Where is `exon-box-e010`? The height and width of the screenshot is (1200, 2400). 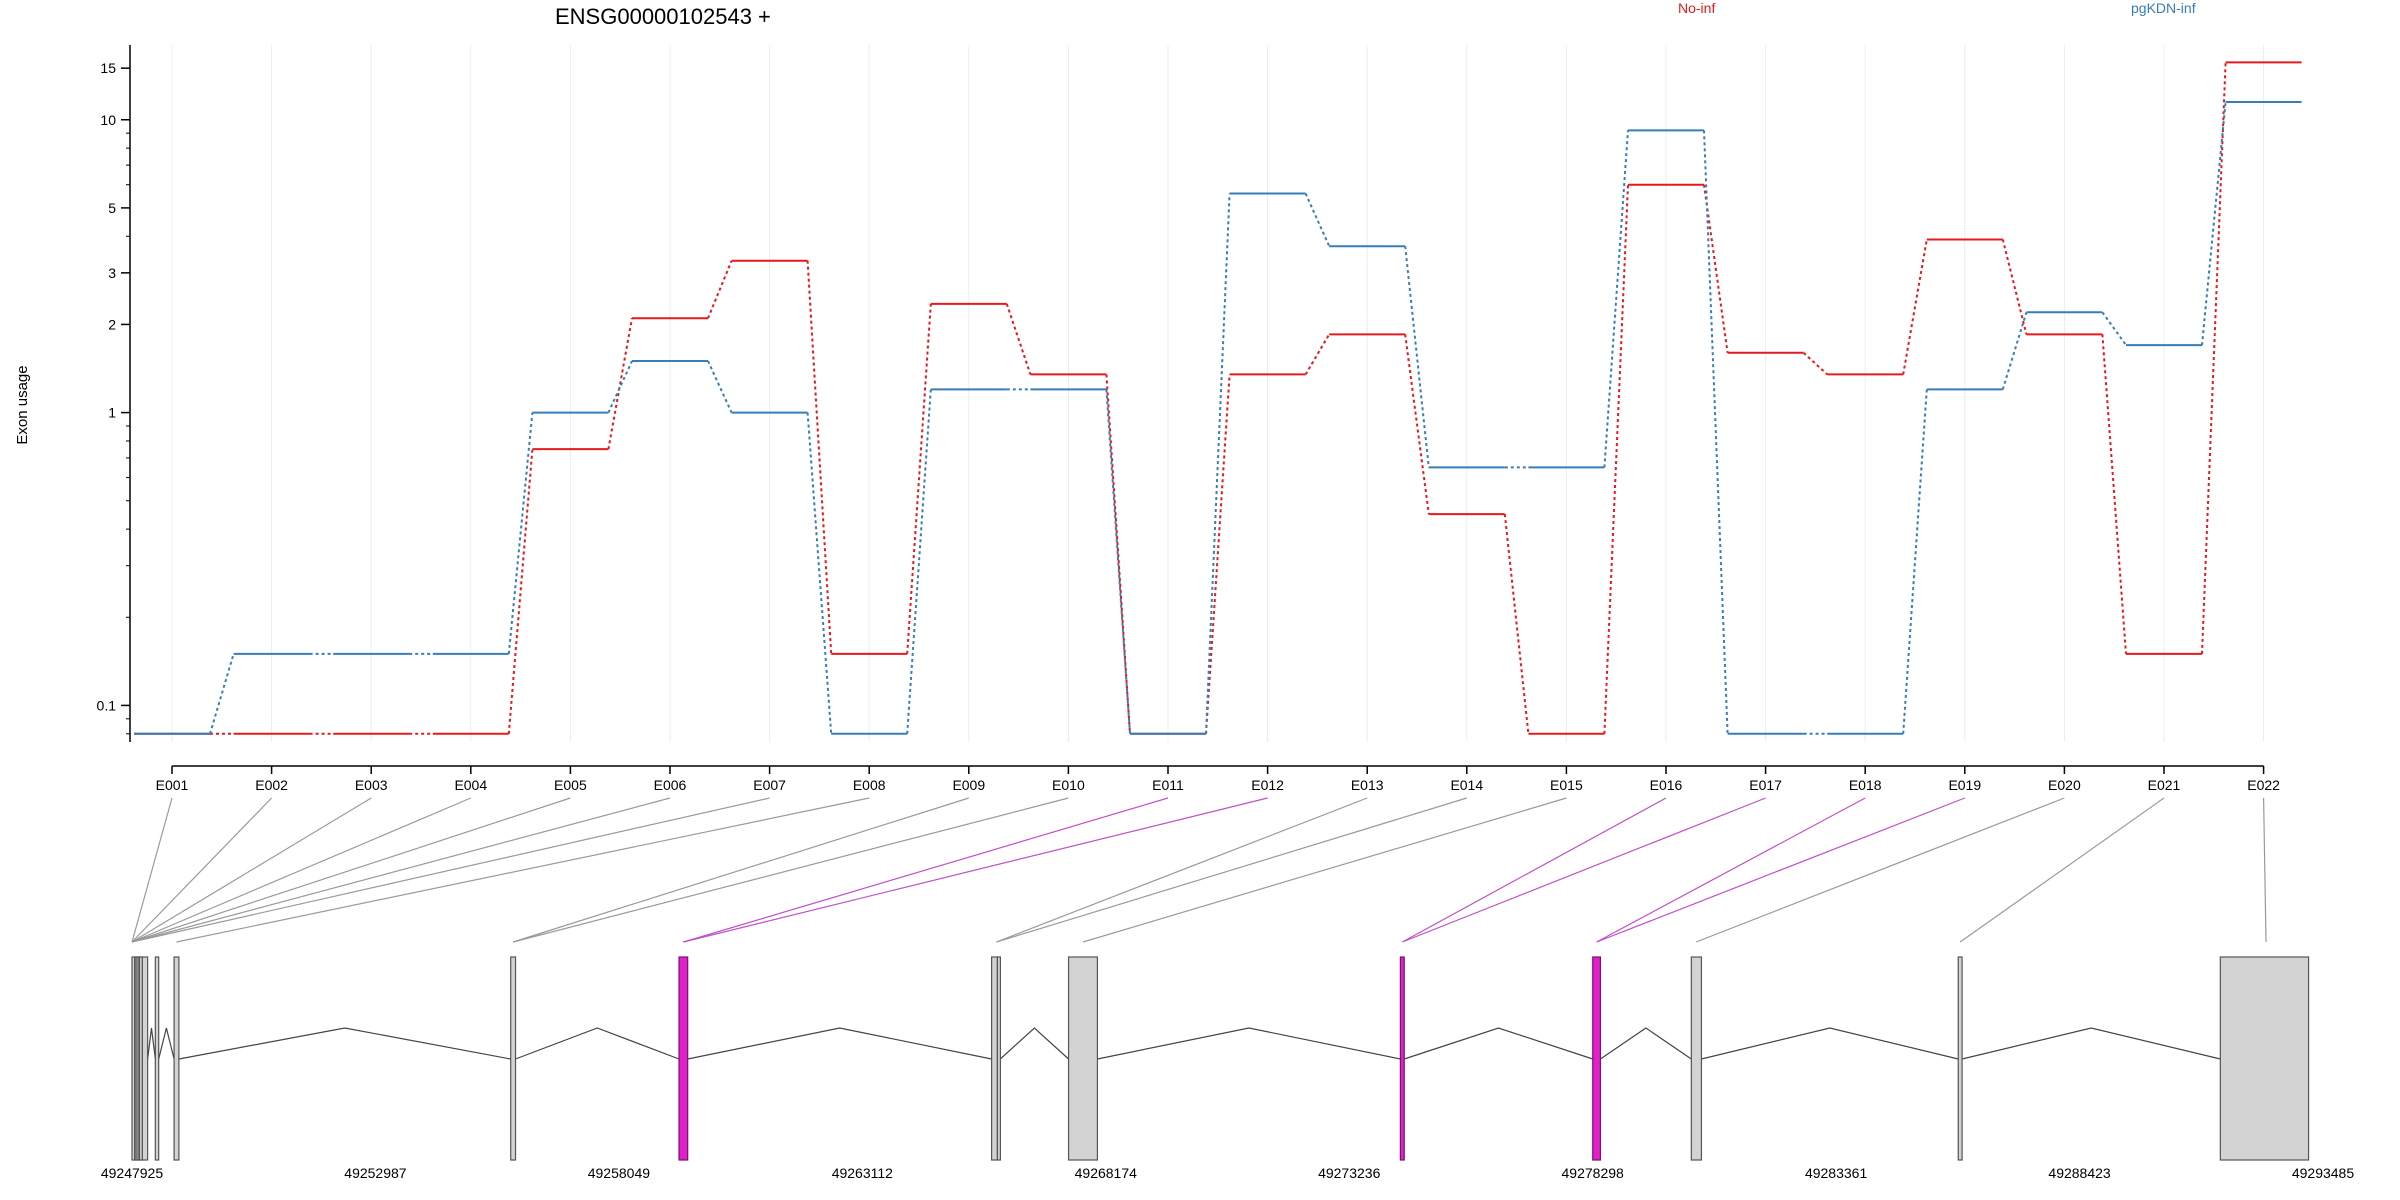 exon-box-e010 is located at coordinates (683, 1058).